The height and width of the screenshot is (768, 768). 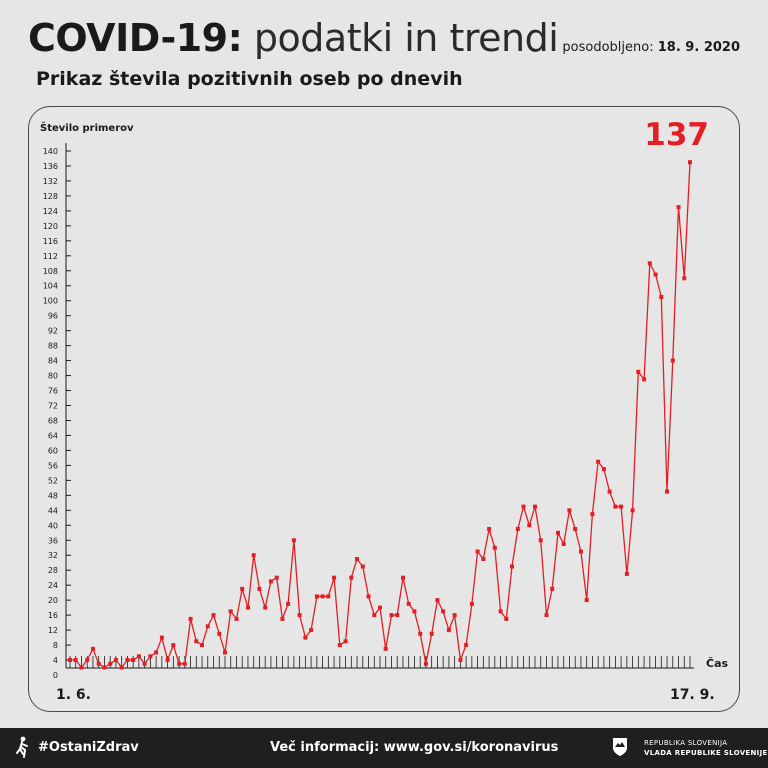 I want to click on y-tick-label: 112, so click(x=50, y=256).